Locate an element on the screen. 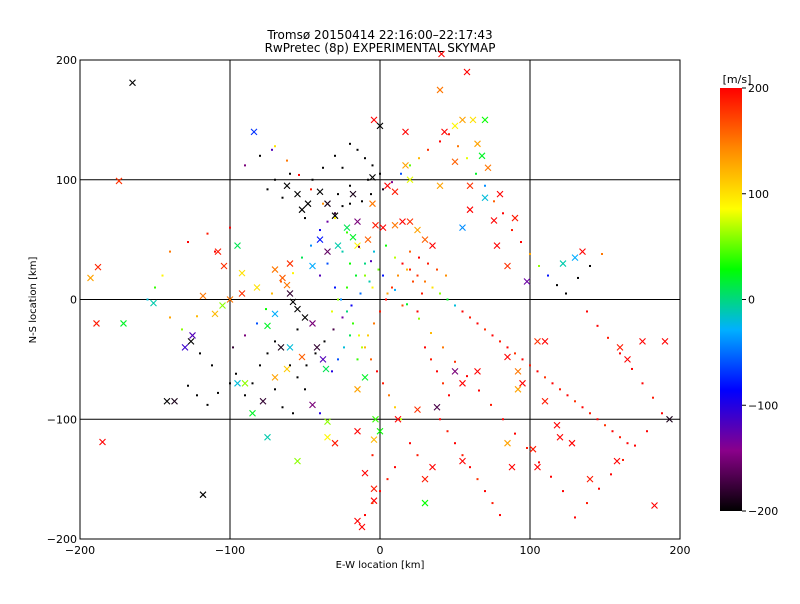 The image size is (800, 604). colorbar-tick-label: 200 is located at coordinates (758, 88).